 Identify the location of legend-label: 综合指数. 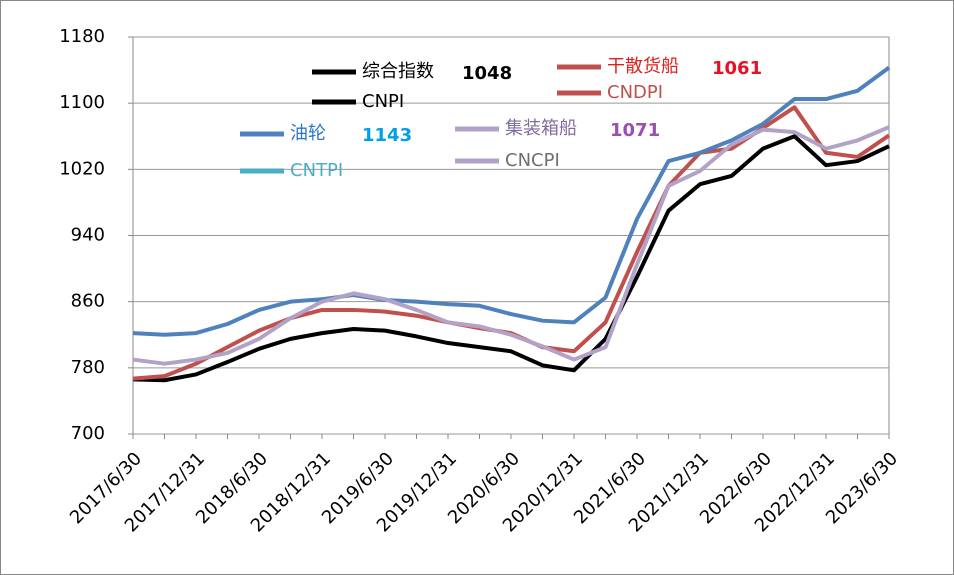
(398, 71).